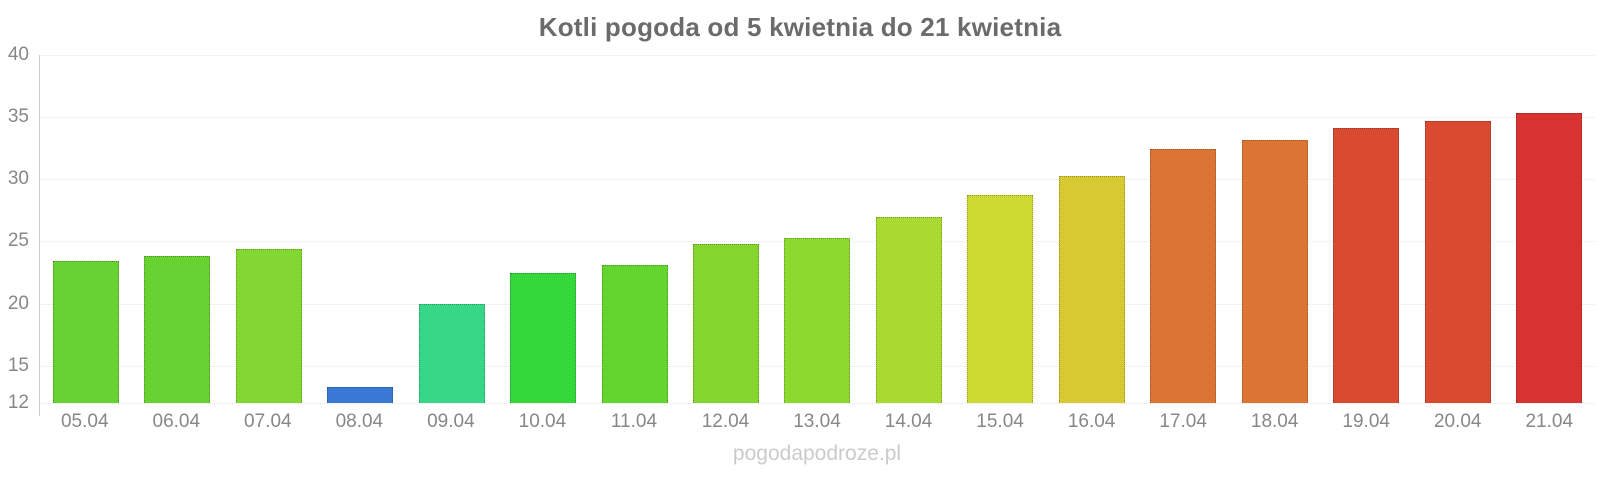 The height and width of the screenshot is (480, 1600). I want to click on bar-15.04, so click(1000, 299).